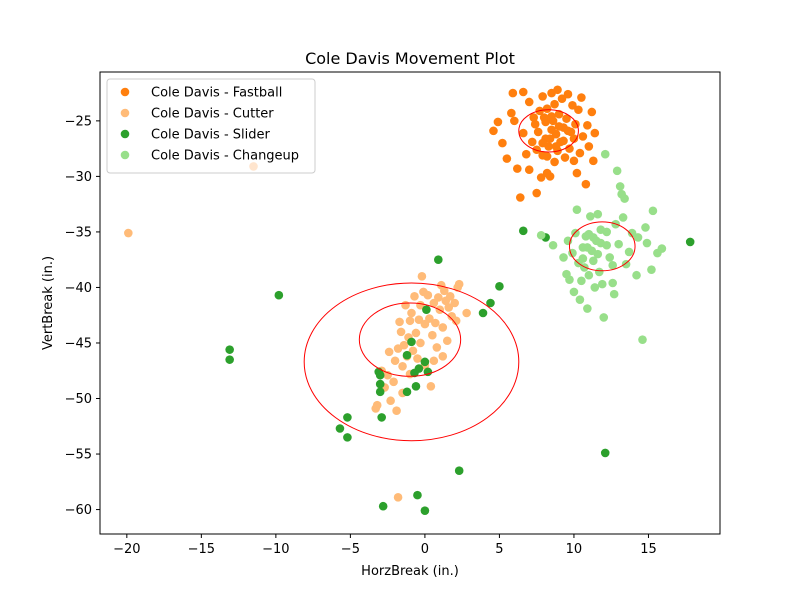 The width and height of the screenshot is (800, 600). I want to click on x-axis-title: HorzBreak (in.), so click(410, 571).